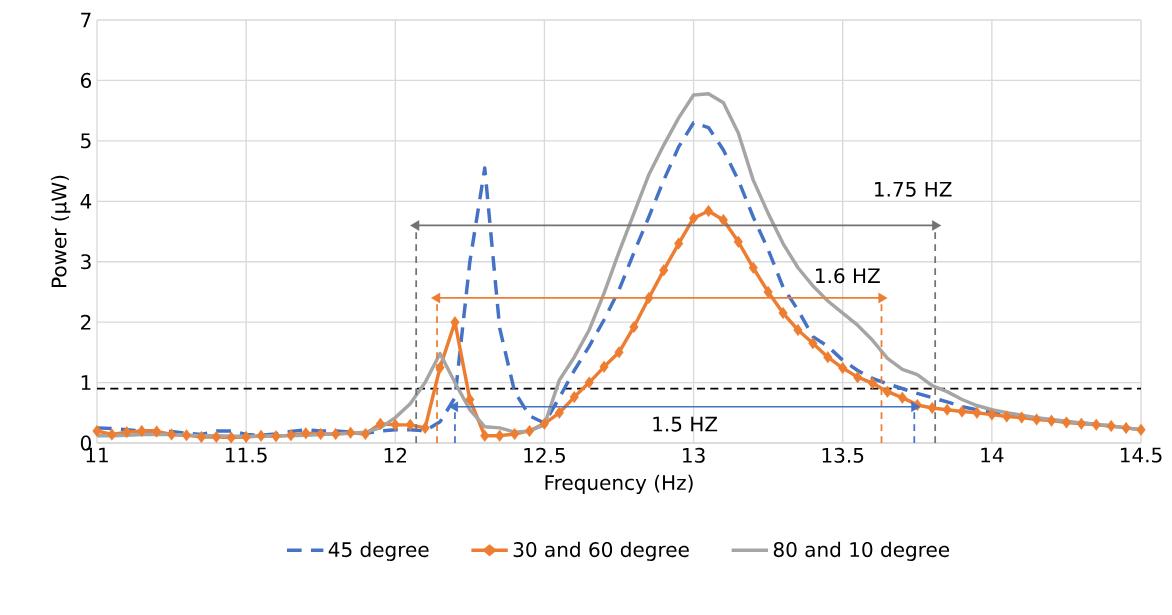 The height and width of the screenshot is (615, 1172). What do you see at coordinates (378, 551) in the screenshot?
I see `legend-label: 45 degree` at bounding box center [378, 551].